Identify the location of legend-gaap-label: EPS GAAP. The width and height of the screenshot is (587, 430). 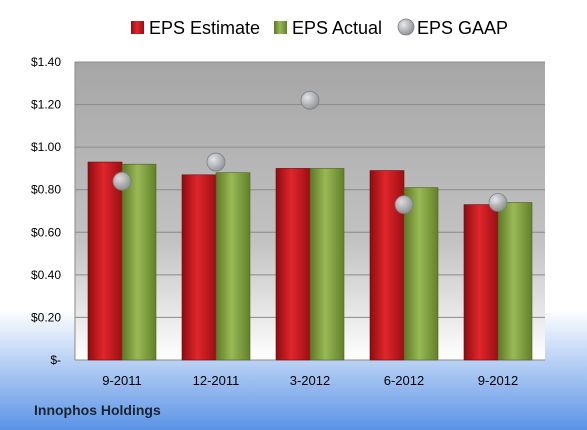
(462, 28).